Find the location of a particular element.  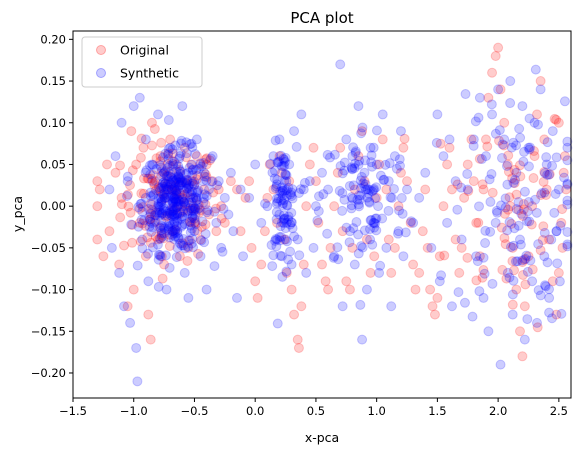

legend-marker-synthetic is located at coordinates (101, 73).